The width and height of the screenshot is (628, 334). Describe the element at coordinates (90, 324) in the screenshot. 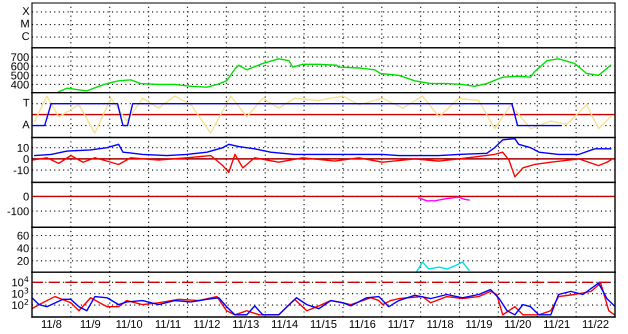

I see `x-tick-label: 11/9` at that location.